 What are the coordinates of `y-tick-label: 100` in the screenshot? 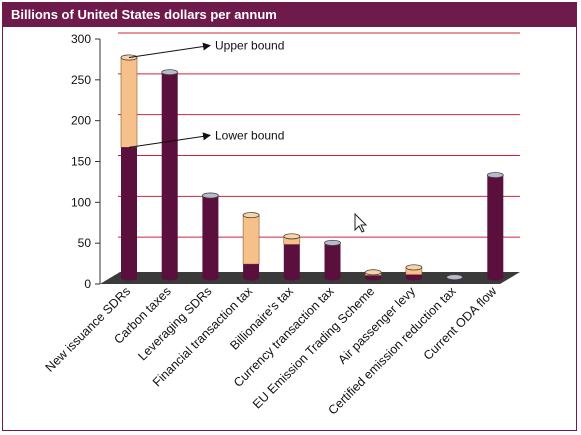 It's located at (81, 202).